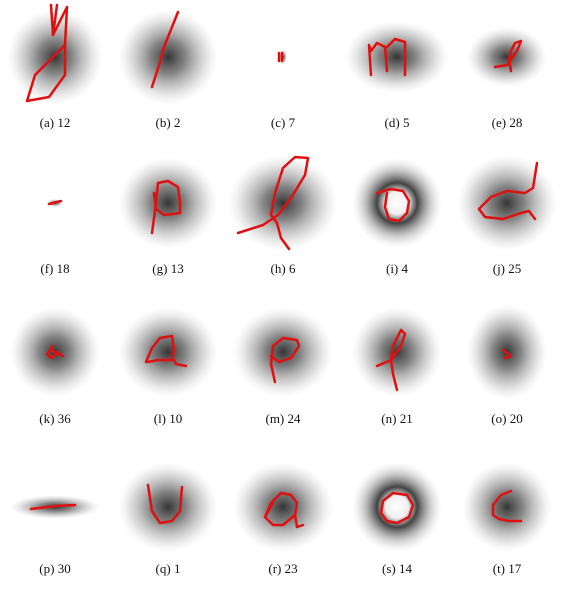  What do you see at coordinates (397, 122) in the screenshot?
I see `panel-caption: (d) 5` at bounding box center [397, 122].